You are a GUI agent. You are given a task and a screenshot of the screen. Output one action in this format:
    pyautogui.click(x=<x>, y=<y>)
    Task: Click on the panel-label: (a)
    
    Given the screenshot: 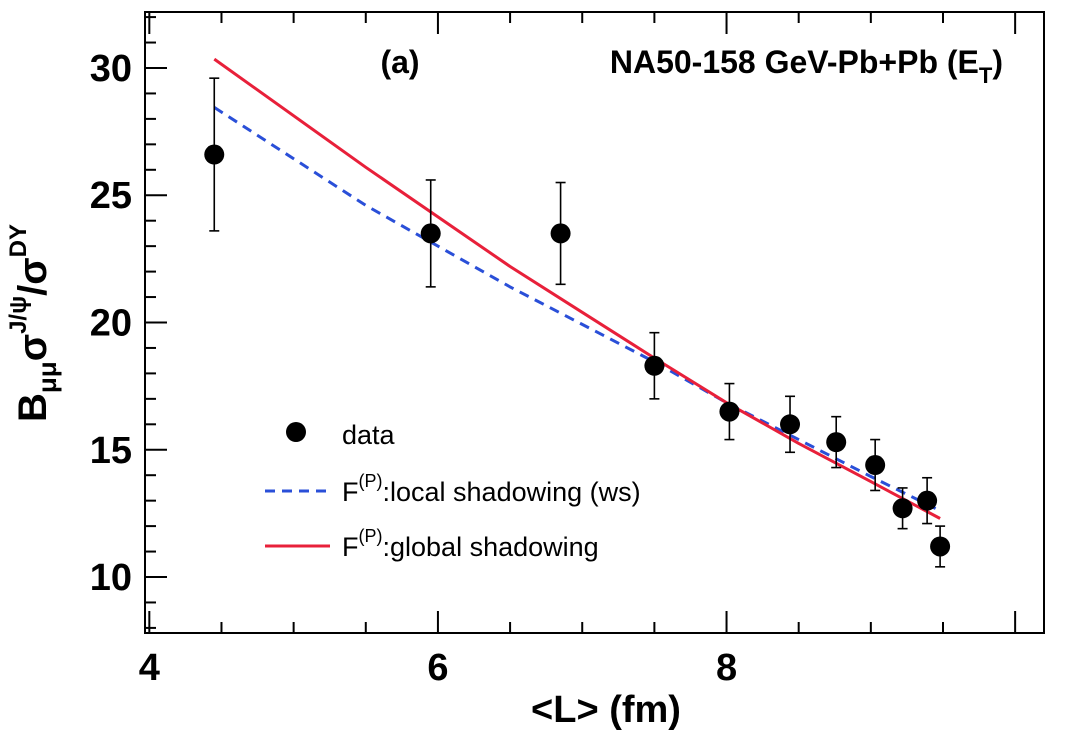 What is the action you would take?
    pyautogui.click(x=399, y=62)
    